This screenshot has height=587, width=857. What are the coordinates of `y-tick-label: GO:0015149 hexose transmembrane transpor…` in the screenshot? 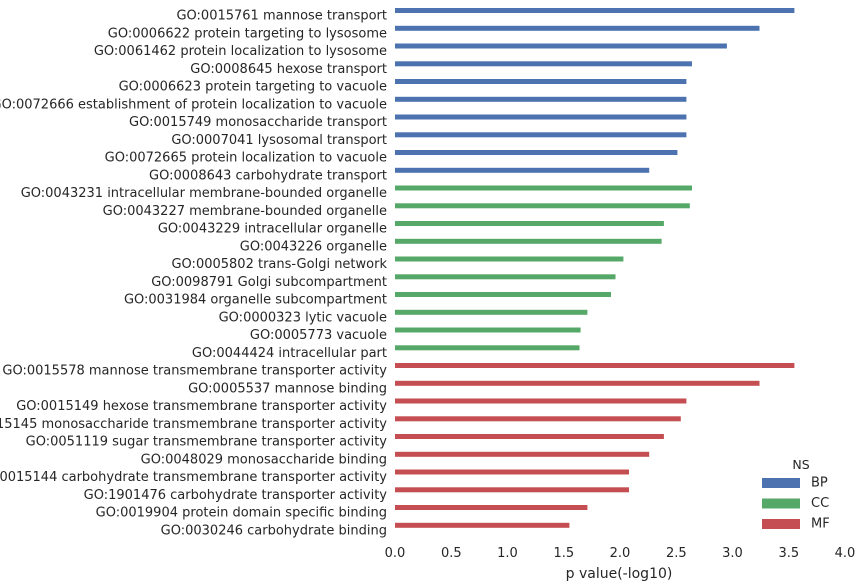 It's located at (201, 406).